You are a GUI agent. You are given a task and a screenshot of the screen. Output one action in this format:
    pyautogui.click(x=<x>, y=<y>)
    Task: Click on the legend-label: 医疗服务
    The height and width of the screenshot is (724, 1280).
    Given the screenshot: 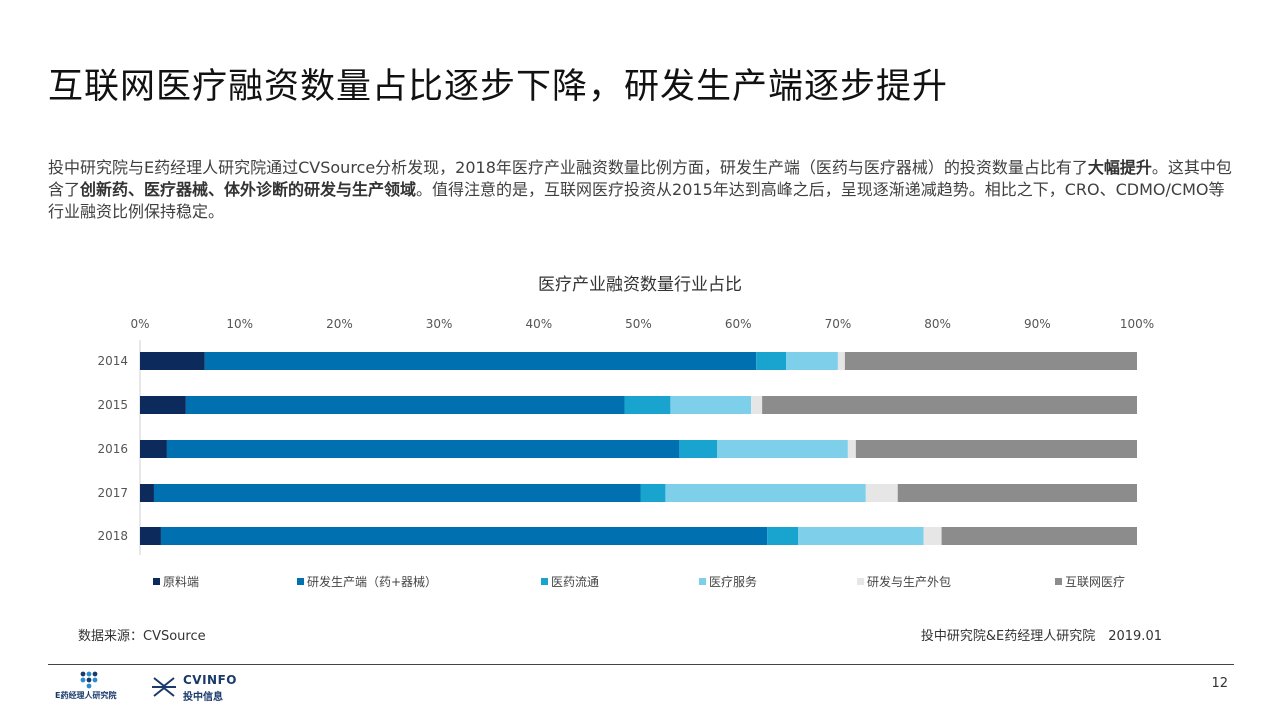 What is the action you would take?
    pyautogui.click(x=733, y=581)
    